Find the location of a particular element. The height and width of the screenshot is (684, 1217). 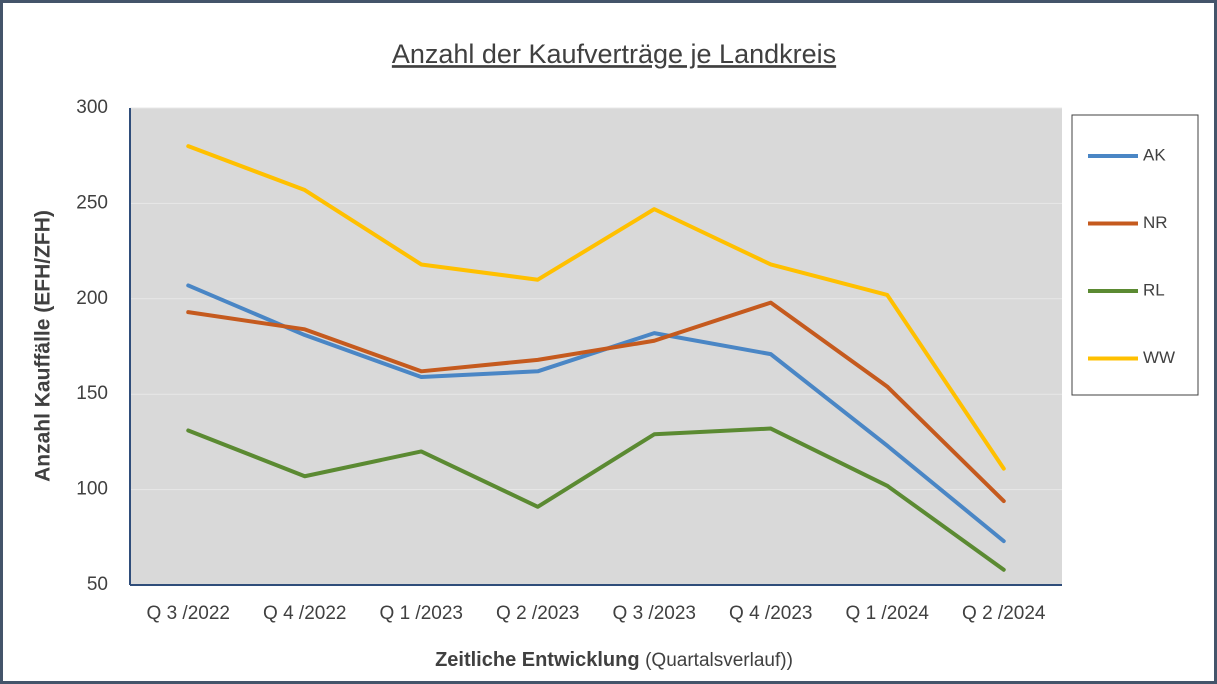

legend-label: AK is located at coordinates (1154, 154).